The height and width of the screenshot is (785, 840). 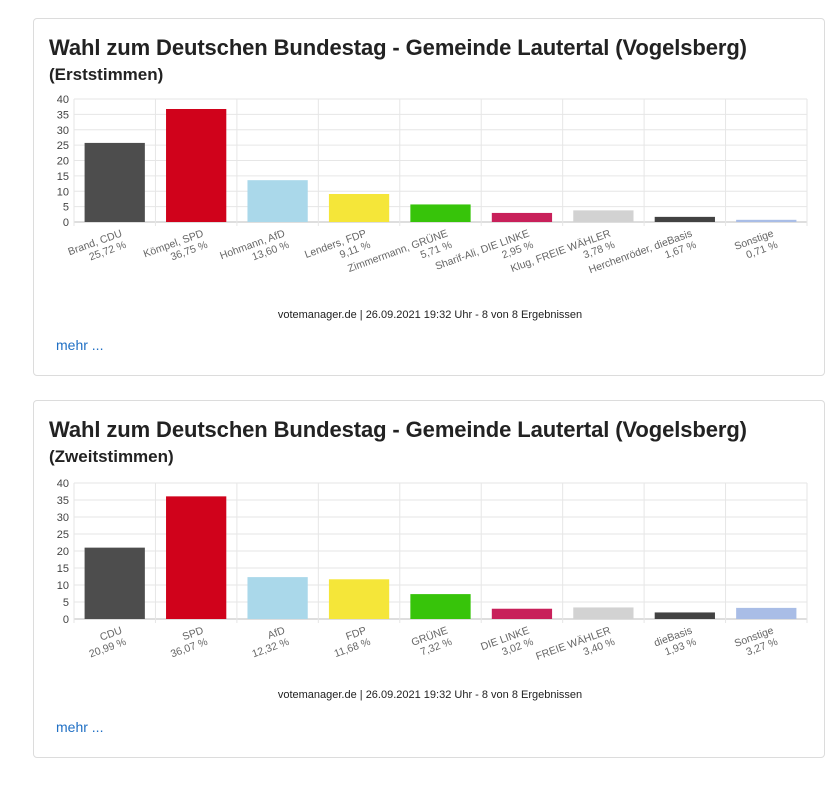 What do you see at coordinates (111, 456) in the screenshot?
I see `chart-subtitle: (Zweitstimmen)` at bounding box center [111, 456].